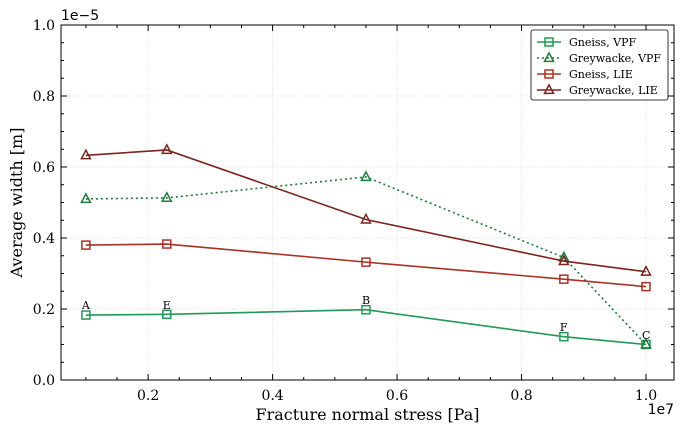  Describe the element at coordinates (44, 381) in the screenshot. I see `y-tick-label: 0.0` at that location.